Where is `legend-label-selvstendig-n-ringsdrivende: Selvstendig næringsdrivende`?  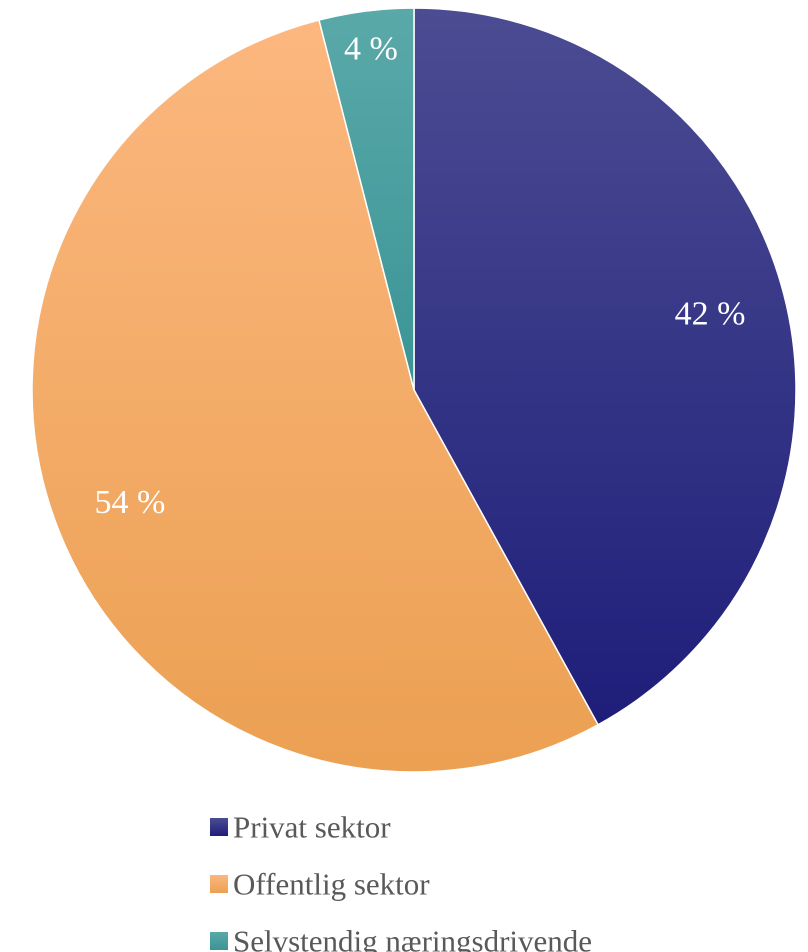
legend-label-selvstendig-n-ringsdrivende: Selvstendig næringsdrivende is located at coordinates (412, 938).